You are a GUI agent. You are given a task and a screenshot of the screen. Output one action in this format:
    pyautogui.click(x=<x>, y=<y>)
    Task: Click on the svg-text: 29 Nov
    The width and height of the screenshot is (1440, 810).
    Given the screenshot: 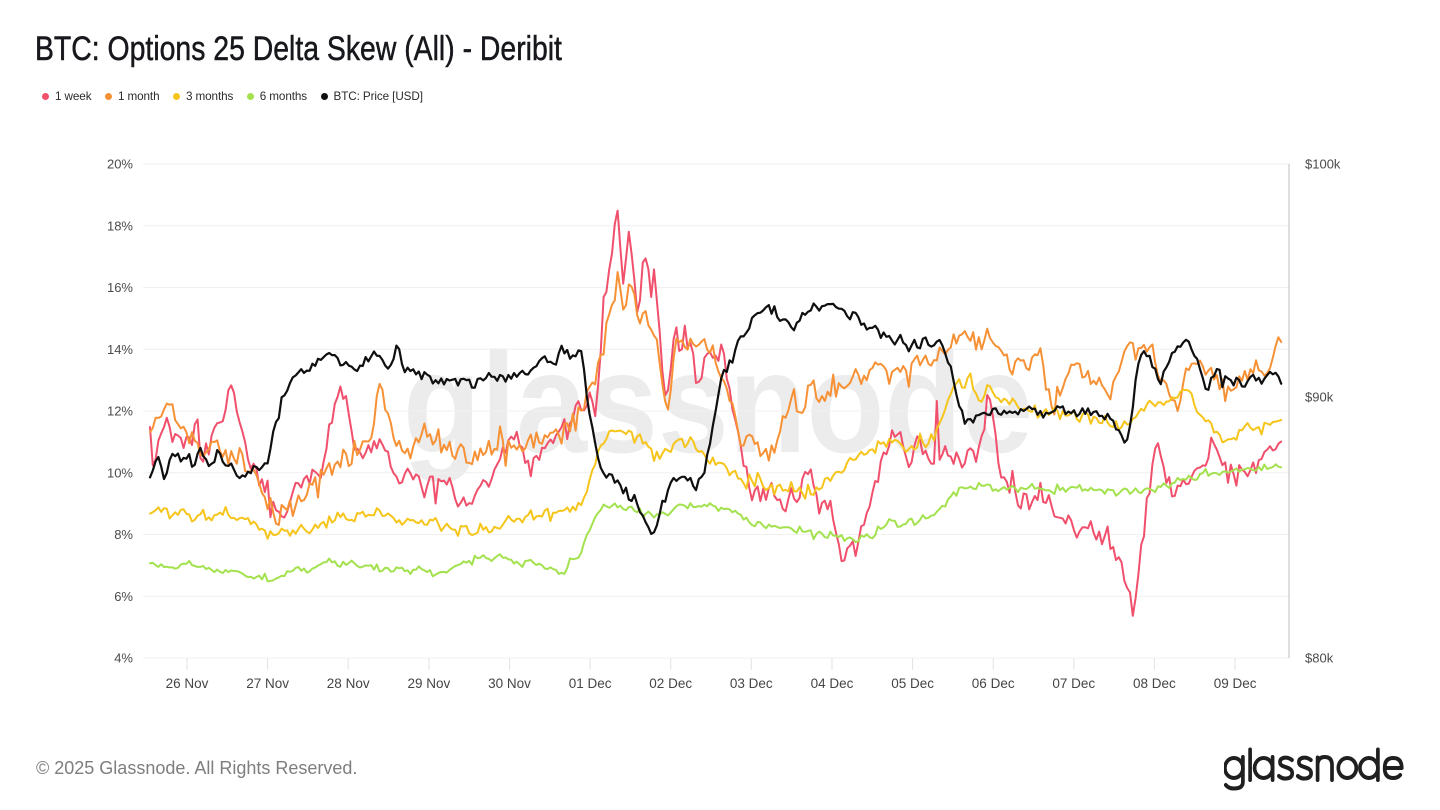 What is the action you would take?
    pyautogui.click(x=429, y=683)
    